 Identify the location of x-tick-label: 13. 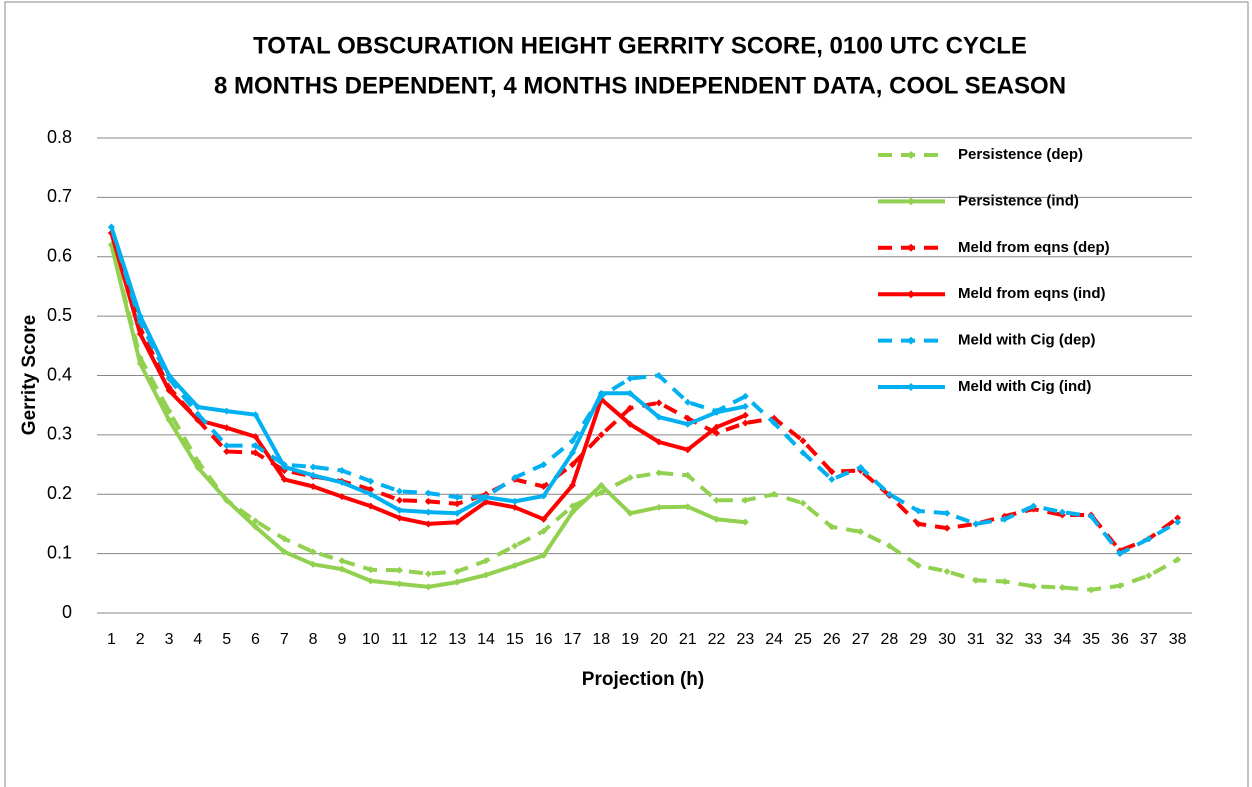
(457, 639).